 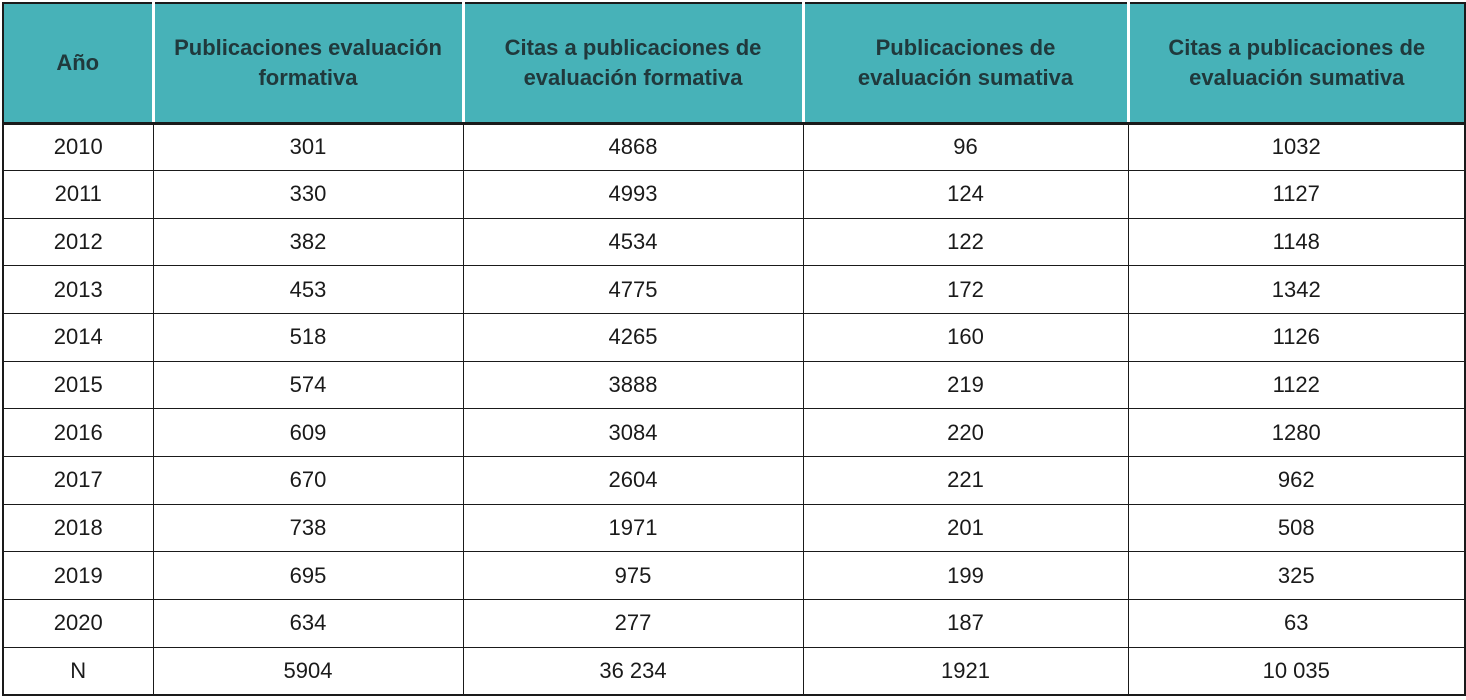 I want to click on row-label-cell: 2016, so click(x=78, y=433).